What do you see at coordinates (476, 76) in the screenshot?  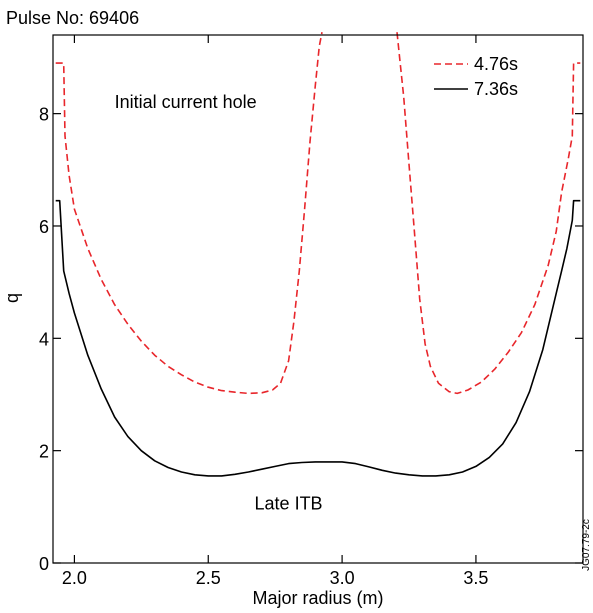 I see `legend: 4.76s 7.36s` at bounding box center [476, 76].